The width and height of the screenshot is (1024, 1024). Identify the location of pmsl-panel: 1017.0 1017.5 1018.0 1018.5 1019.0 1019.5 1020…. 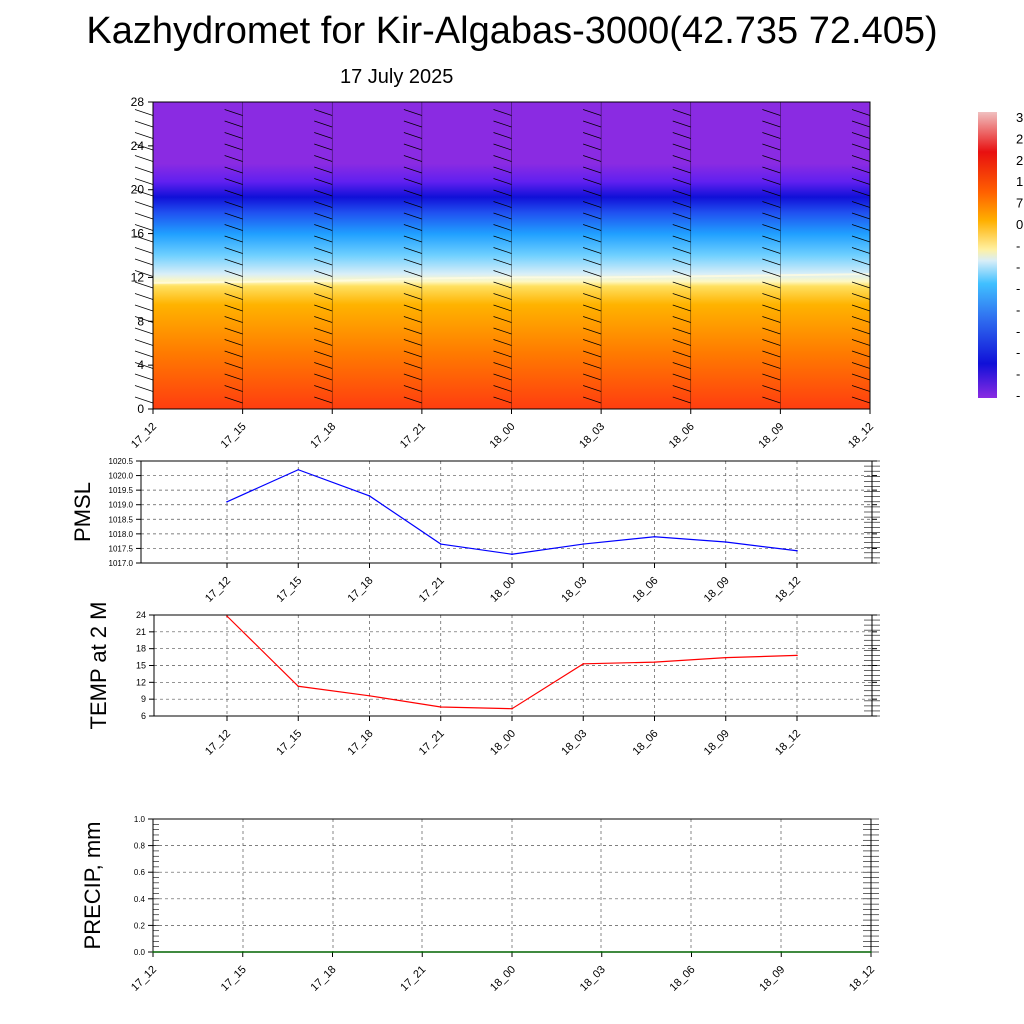
(475, 531).